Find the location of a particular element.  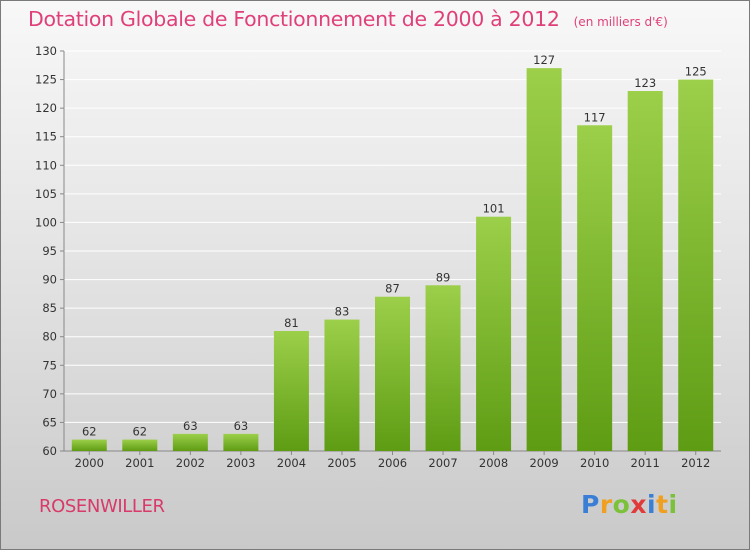

y-tick-label: 65 is located at coordinates (49, 422).